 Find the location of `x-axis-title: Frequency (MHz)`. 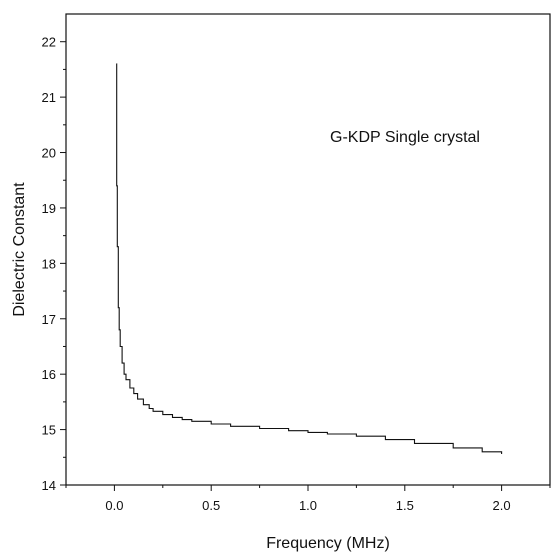

x-axis-title: Frequency (MHz) is located at coordinates (328, 543).